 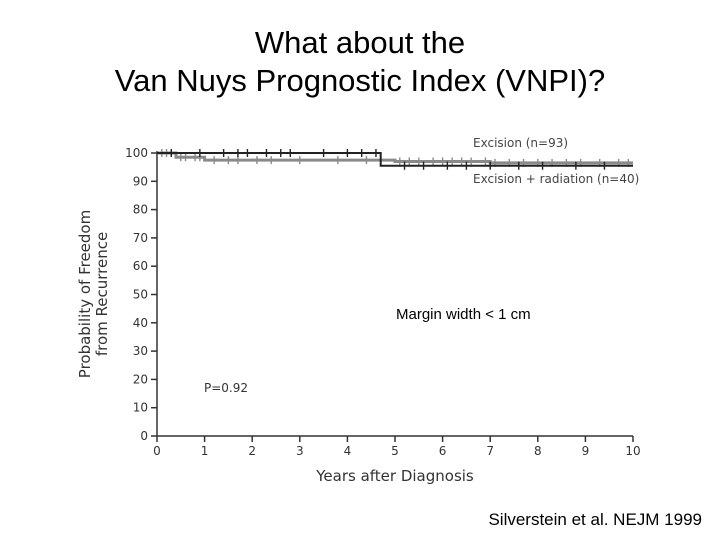 I want to click on x-tick-label: 9, so click(x=586, y=451).